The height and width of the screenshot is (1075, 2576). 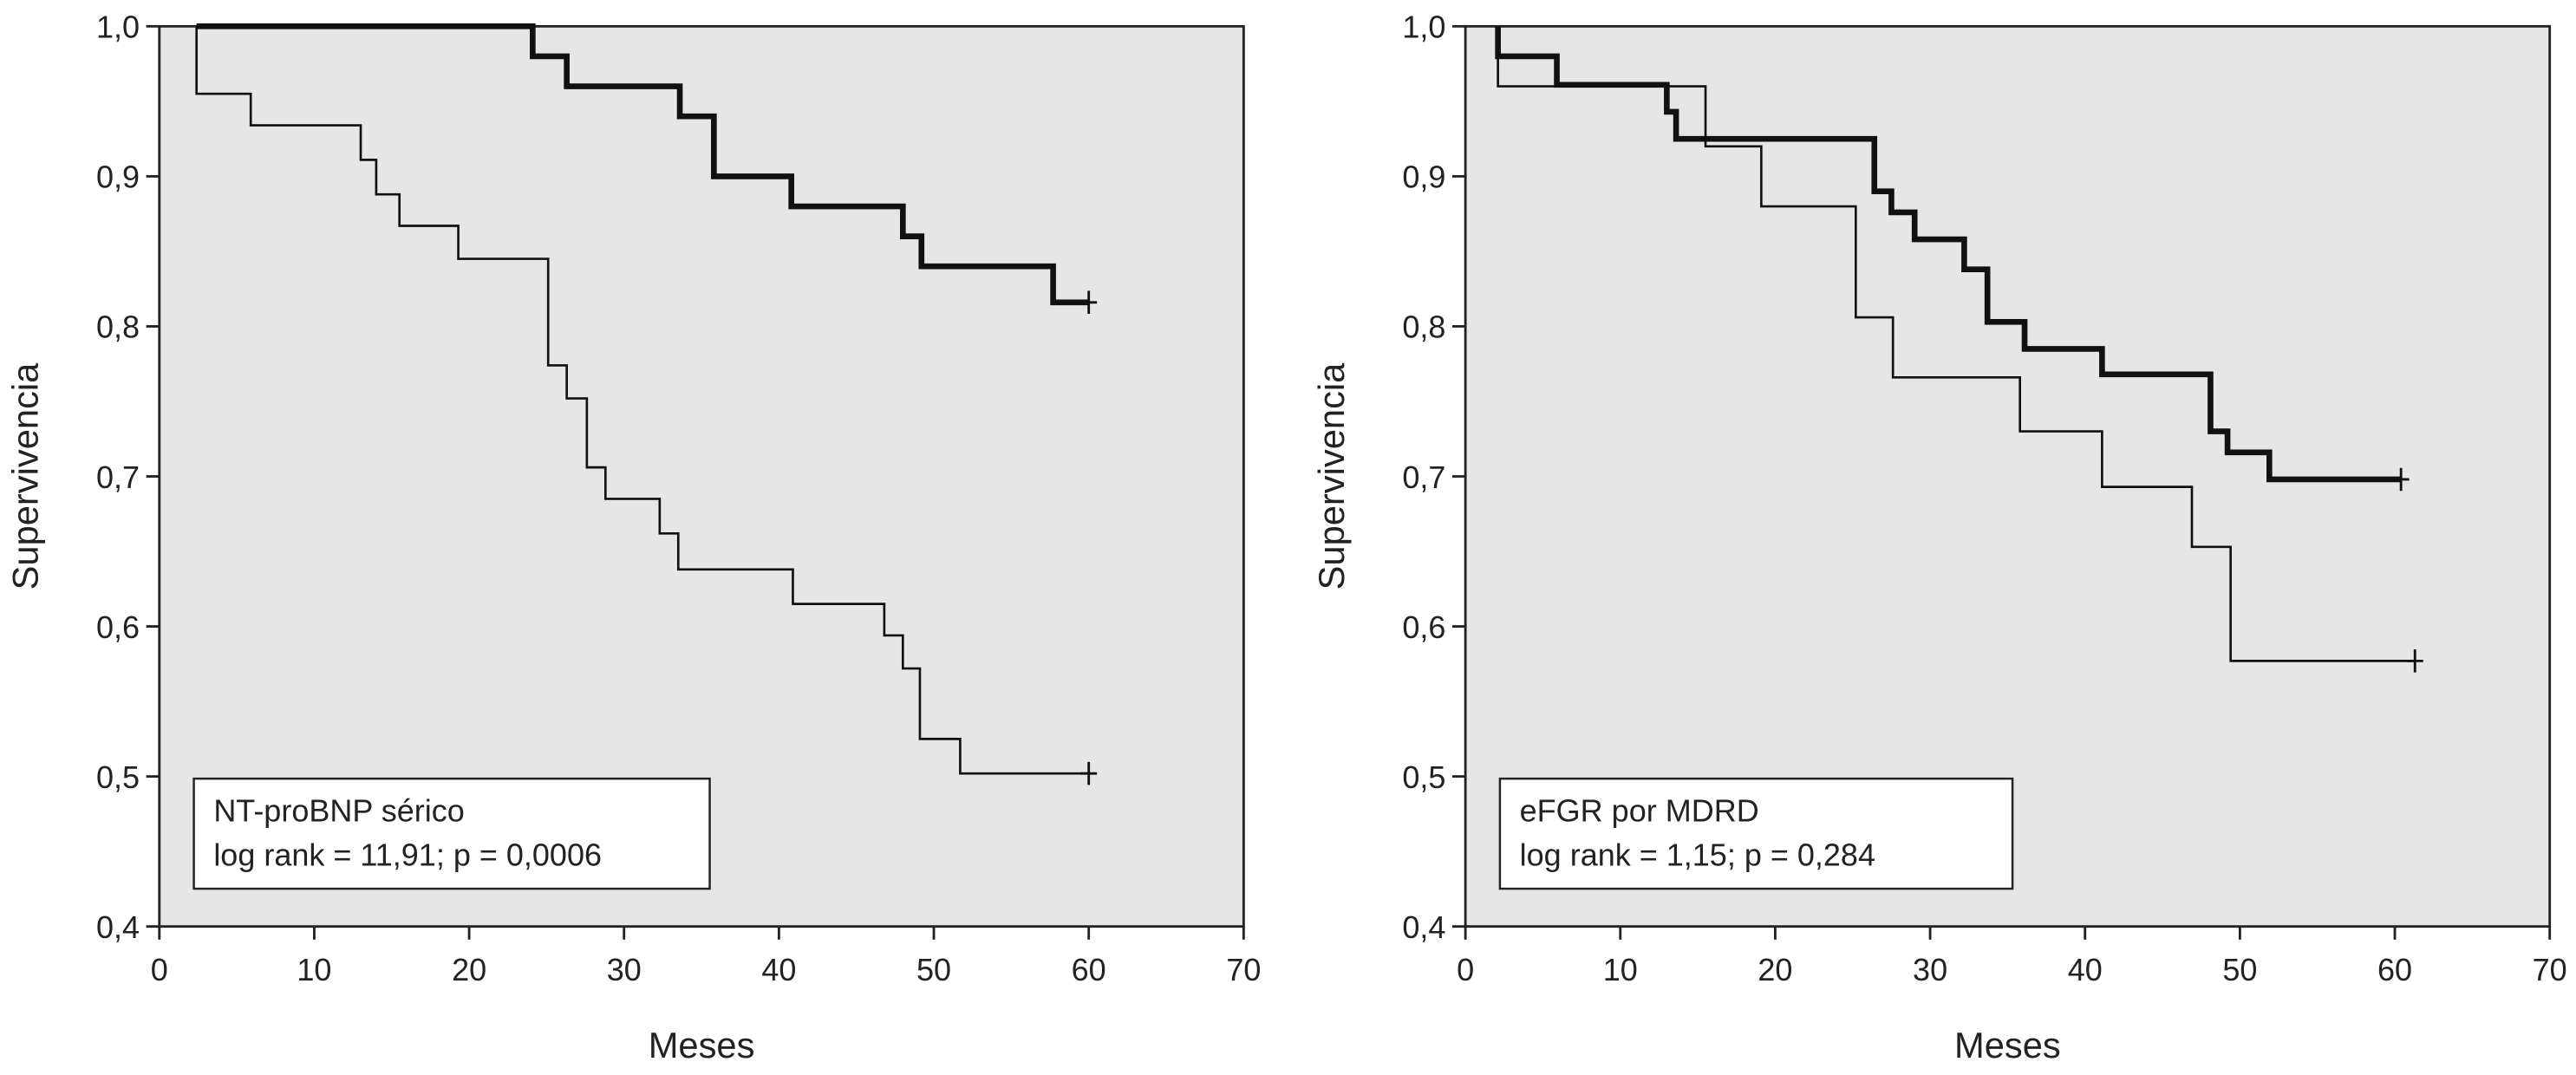 I want to click on annotation: NT-proBNP sérico, so click(x=338, y=810).